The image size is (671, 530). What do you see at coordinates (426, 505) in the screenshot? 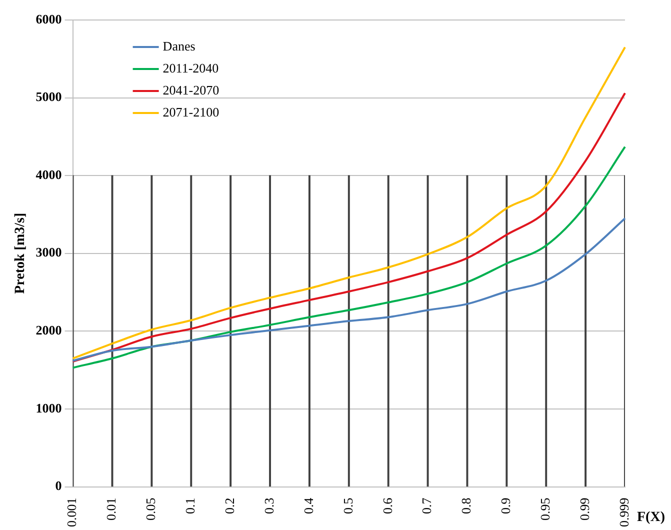
I see `x-tick-label: 0.7` at bounding box center [426, 505].